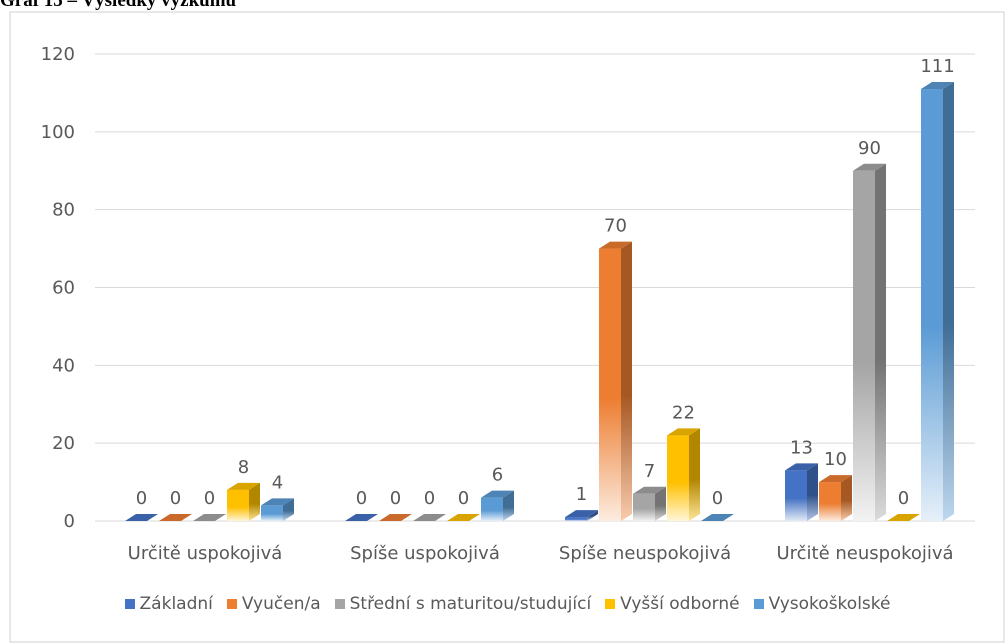  Describe the element at coordinates (835, 459) in the screenshot. I see `value-label: 10` at that location.